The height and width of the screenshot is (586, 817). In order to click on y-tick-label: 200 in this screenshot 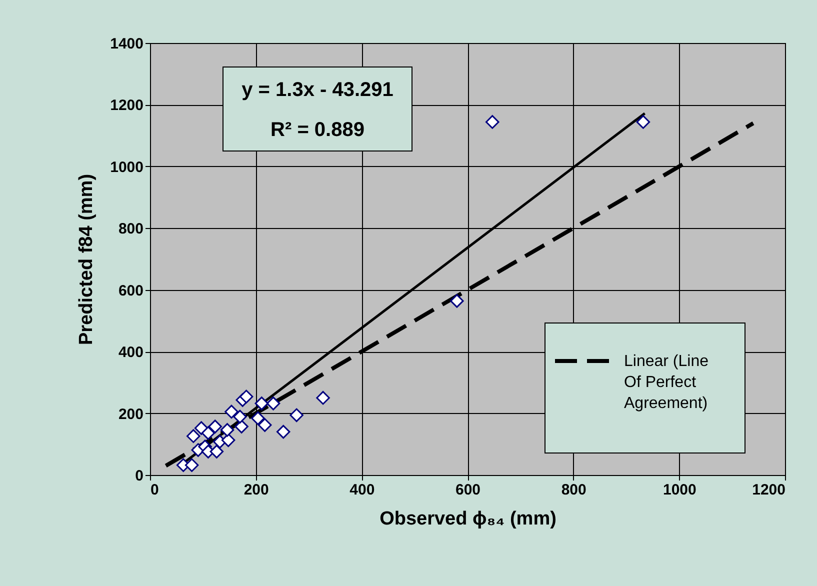, I will do `click(131, 414)`.